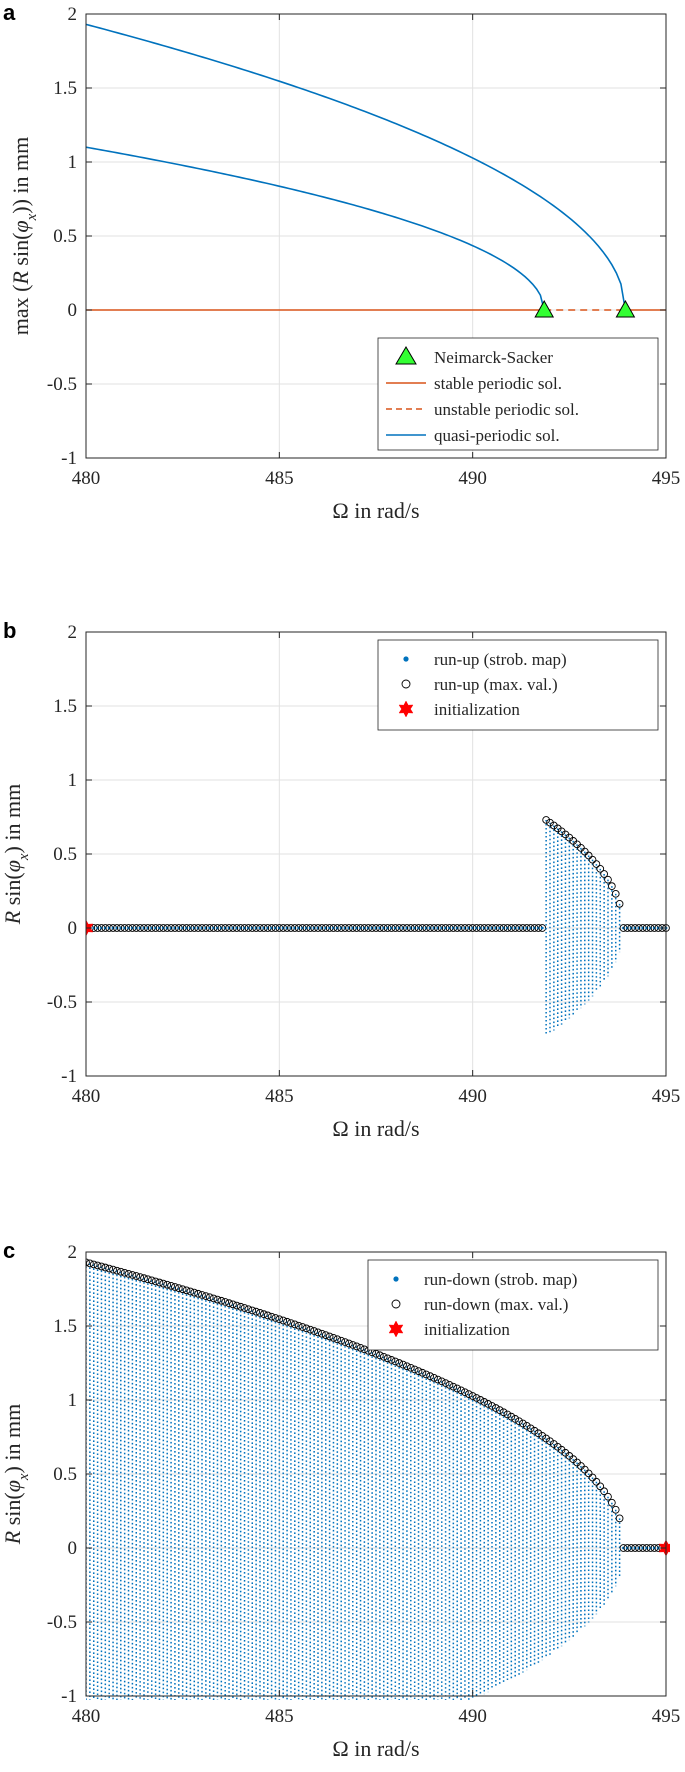 The width and height of the screenshot is (685, 1772). Describe the element at coordinates (497, 435) in the screenshot. I see `legend-label: quasi-periodic sol.` at that location.